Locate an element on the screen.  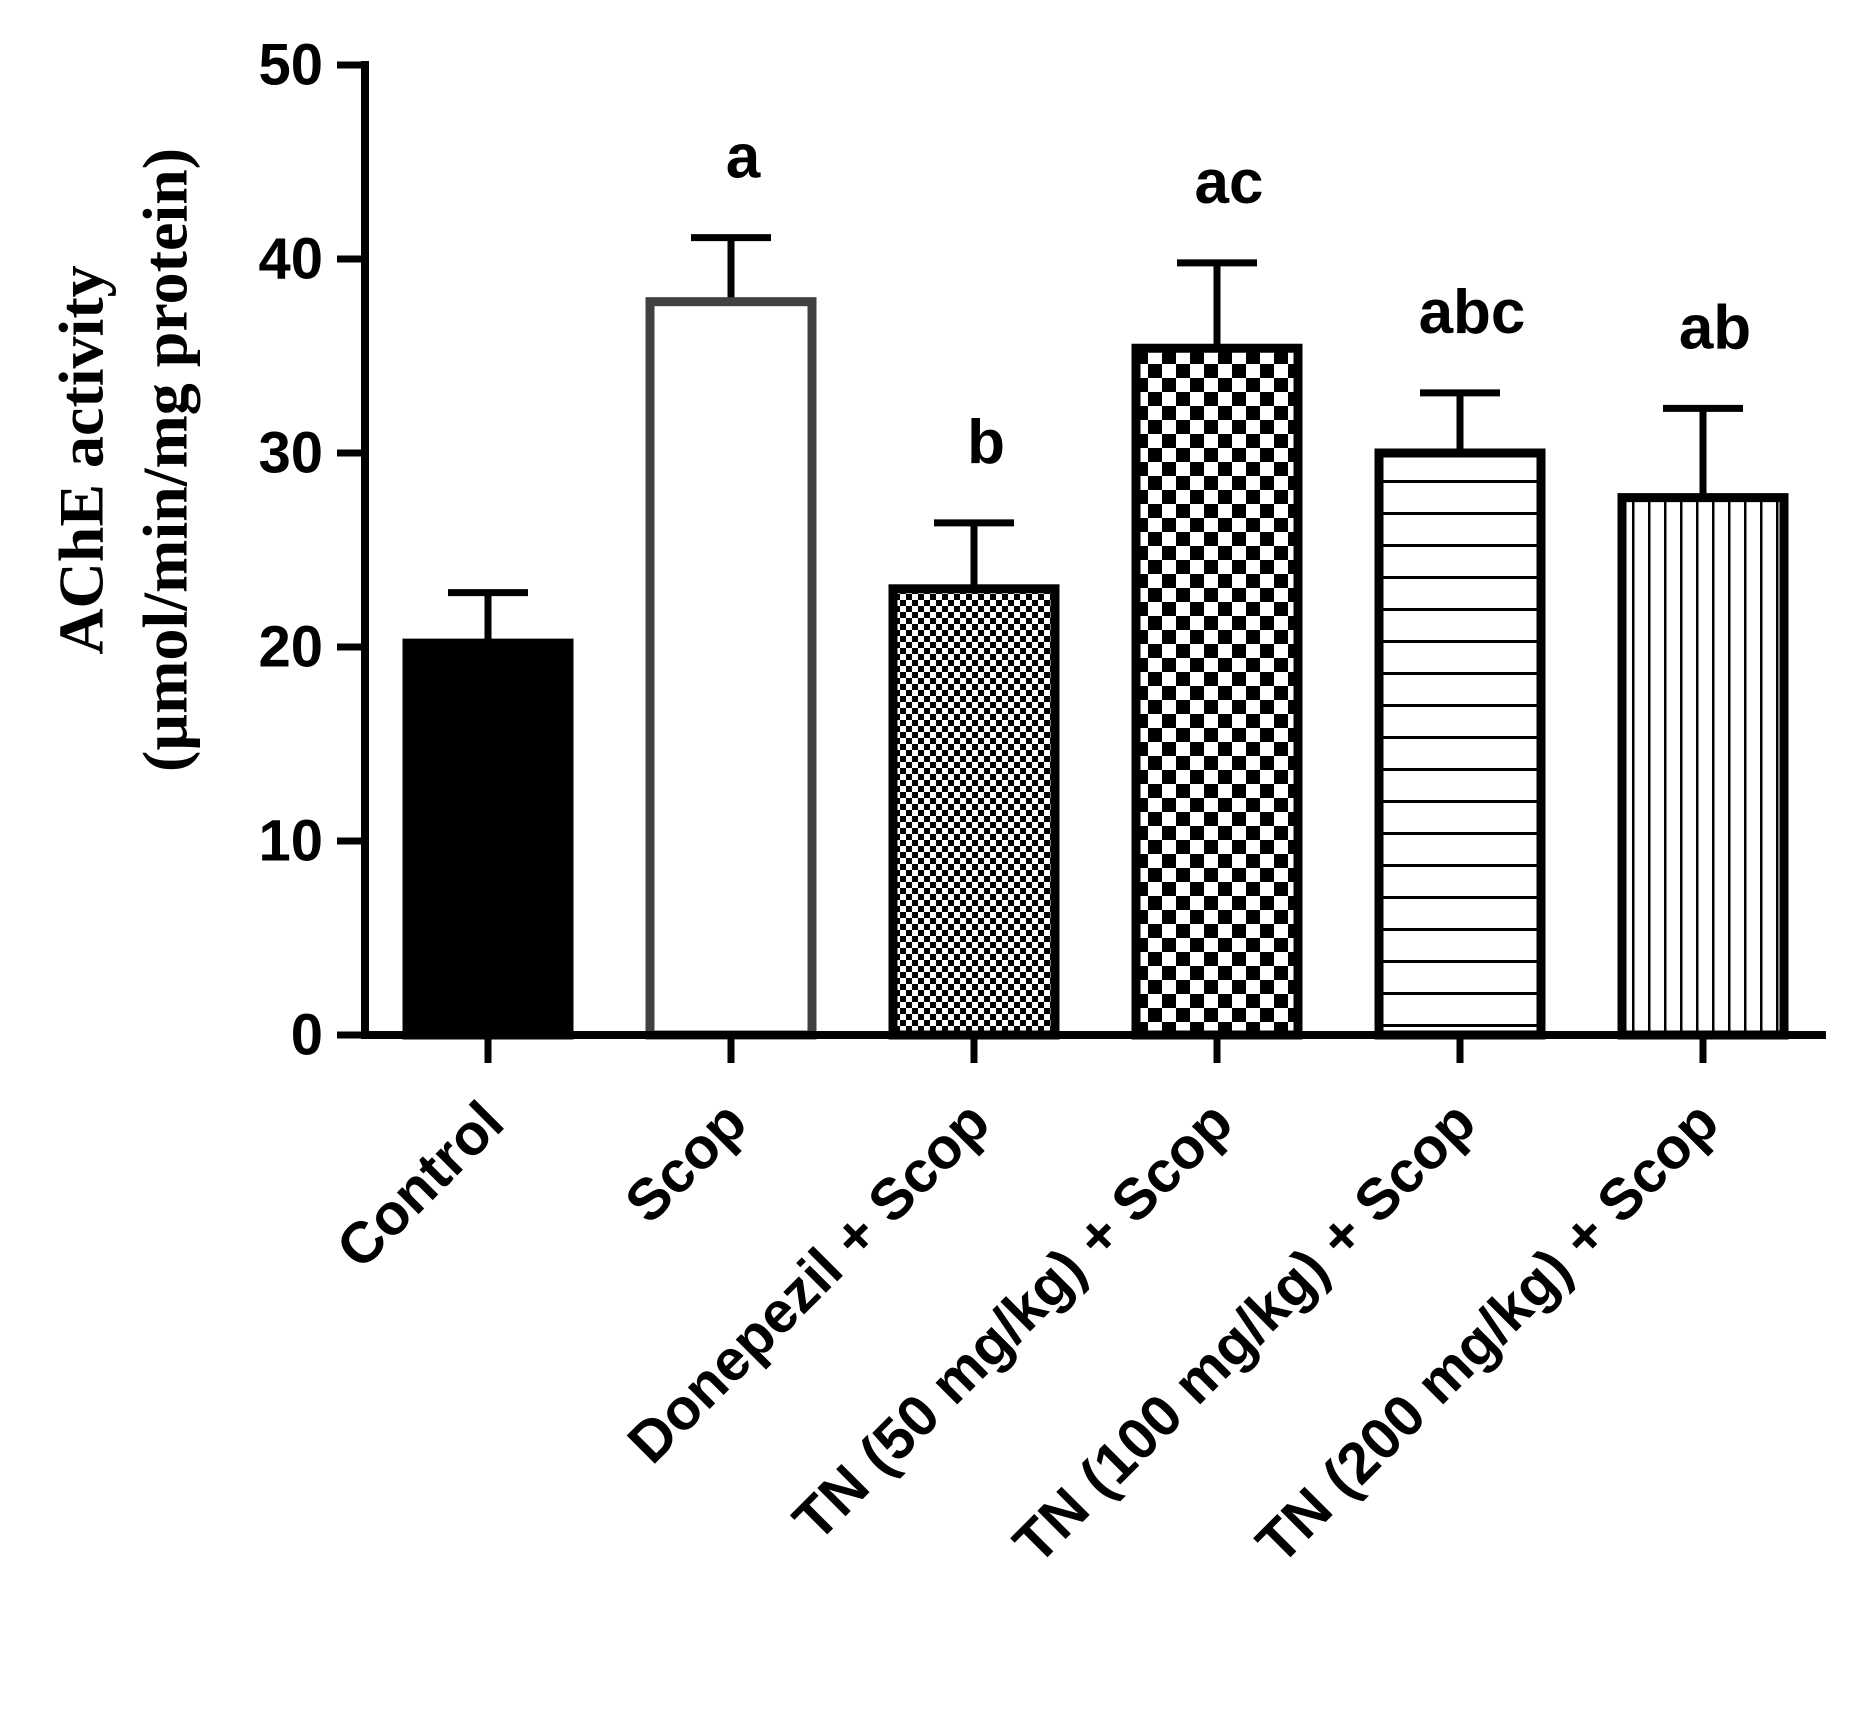
significance-label: ac is located at coordinates (1229, 182).